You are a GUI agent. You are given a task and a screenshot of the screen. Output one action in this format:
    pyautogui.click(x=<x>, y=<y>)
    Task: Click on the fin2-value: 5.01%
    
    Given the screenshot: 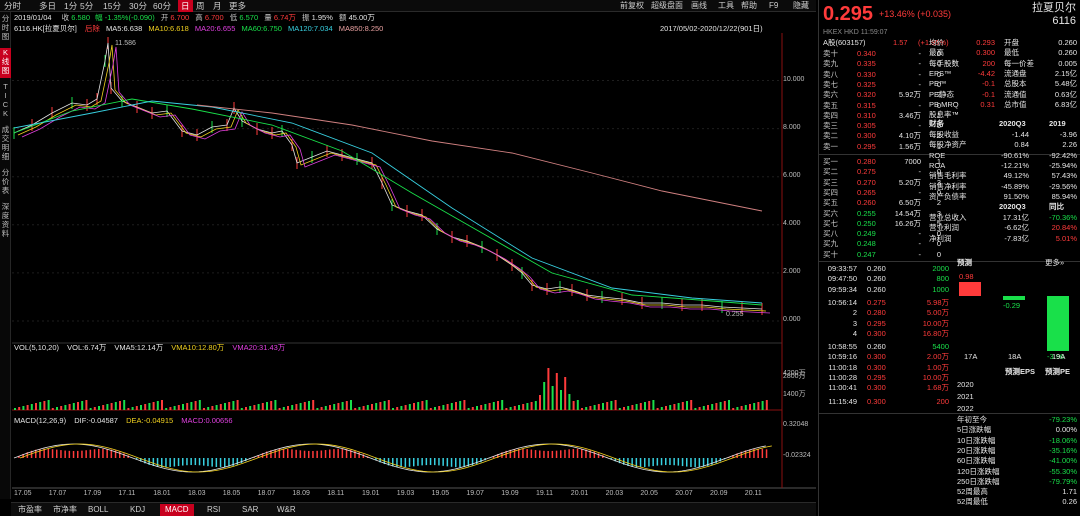 What is the action you would take?
    pyautogui.click(x=1066, y=238)
    